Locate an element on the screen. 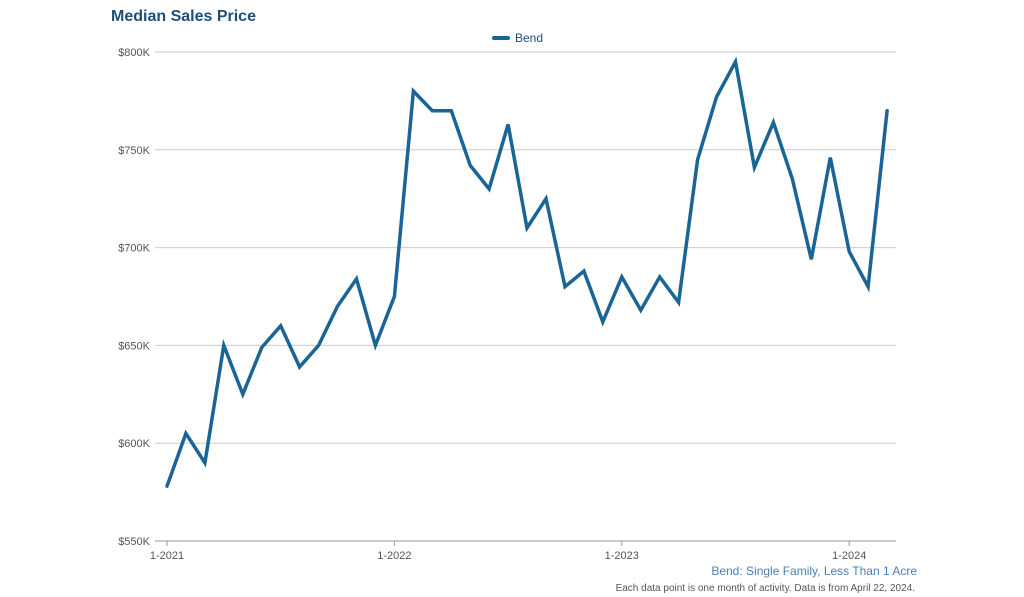 The height and width of the screenshot is (597, 1024). legend-label: Bend is located at coordinates (529, 38).